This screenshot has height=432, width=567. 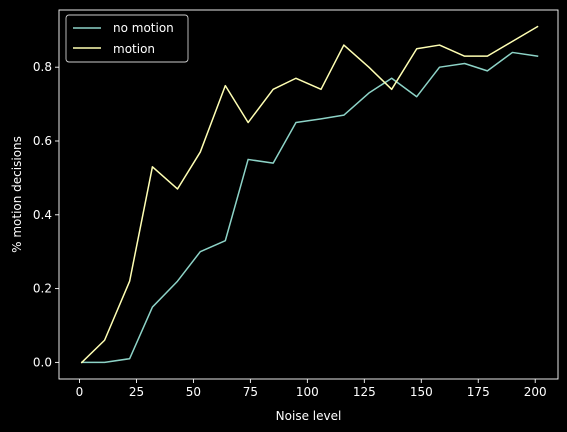 What do you see at coordinates (250, 392) in the screenshot?
I see `x-tick-label: 75` at bounding box center [250, 392].